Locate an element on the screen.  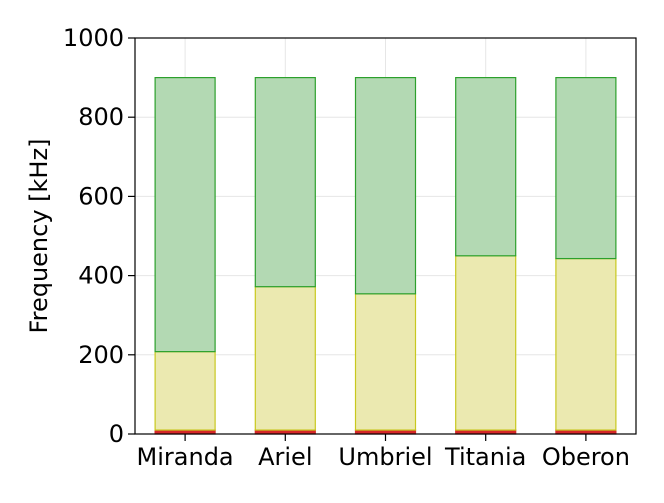
x-axis: Miranda Ariel Umbriel Titania Oberon is located at coordinates (383, 452).